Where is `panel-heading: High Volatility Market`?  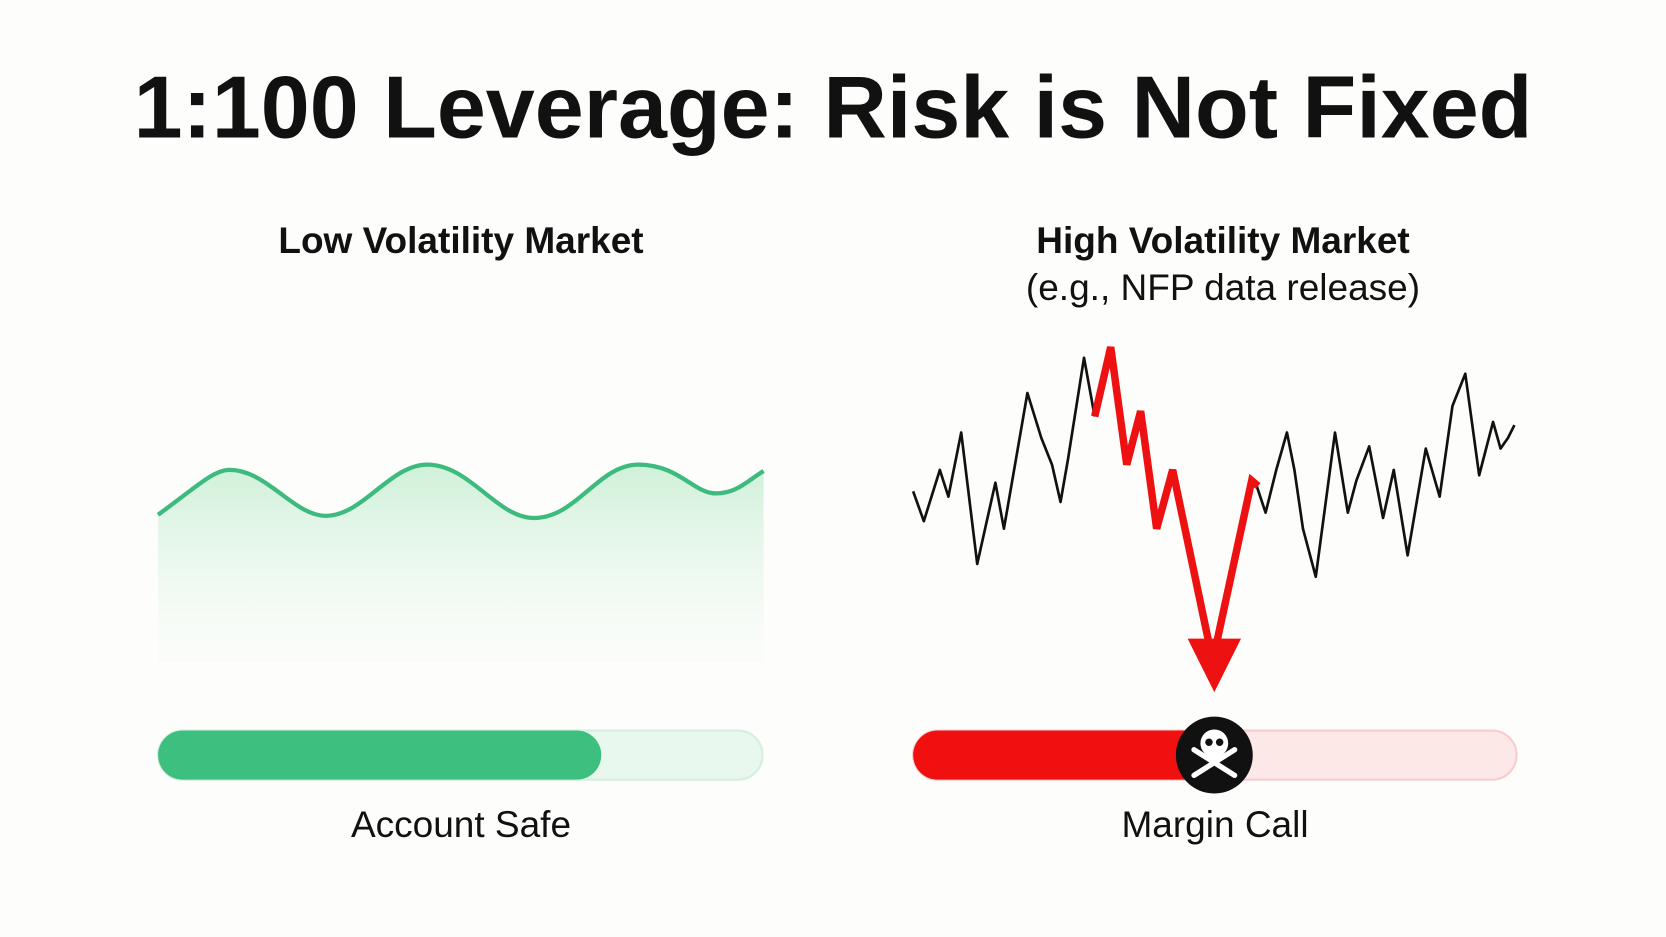
panel-heading: High Volatility Market is located at coordinates (1223, 240).